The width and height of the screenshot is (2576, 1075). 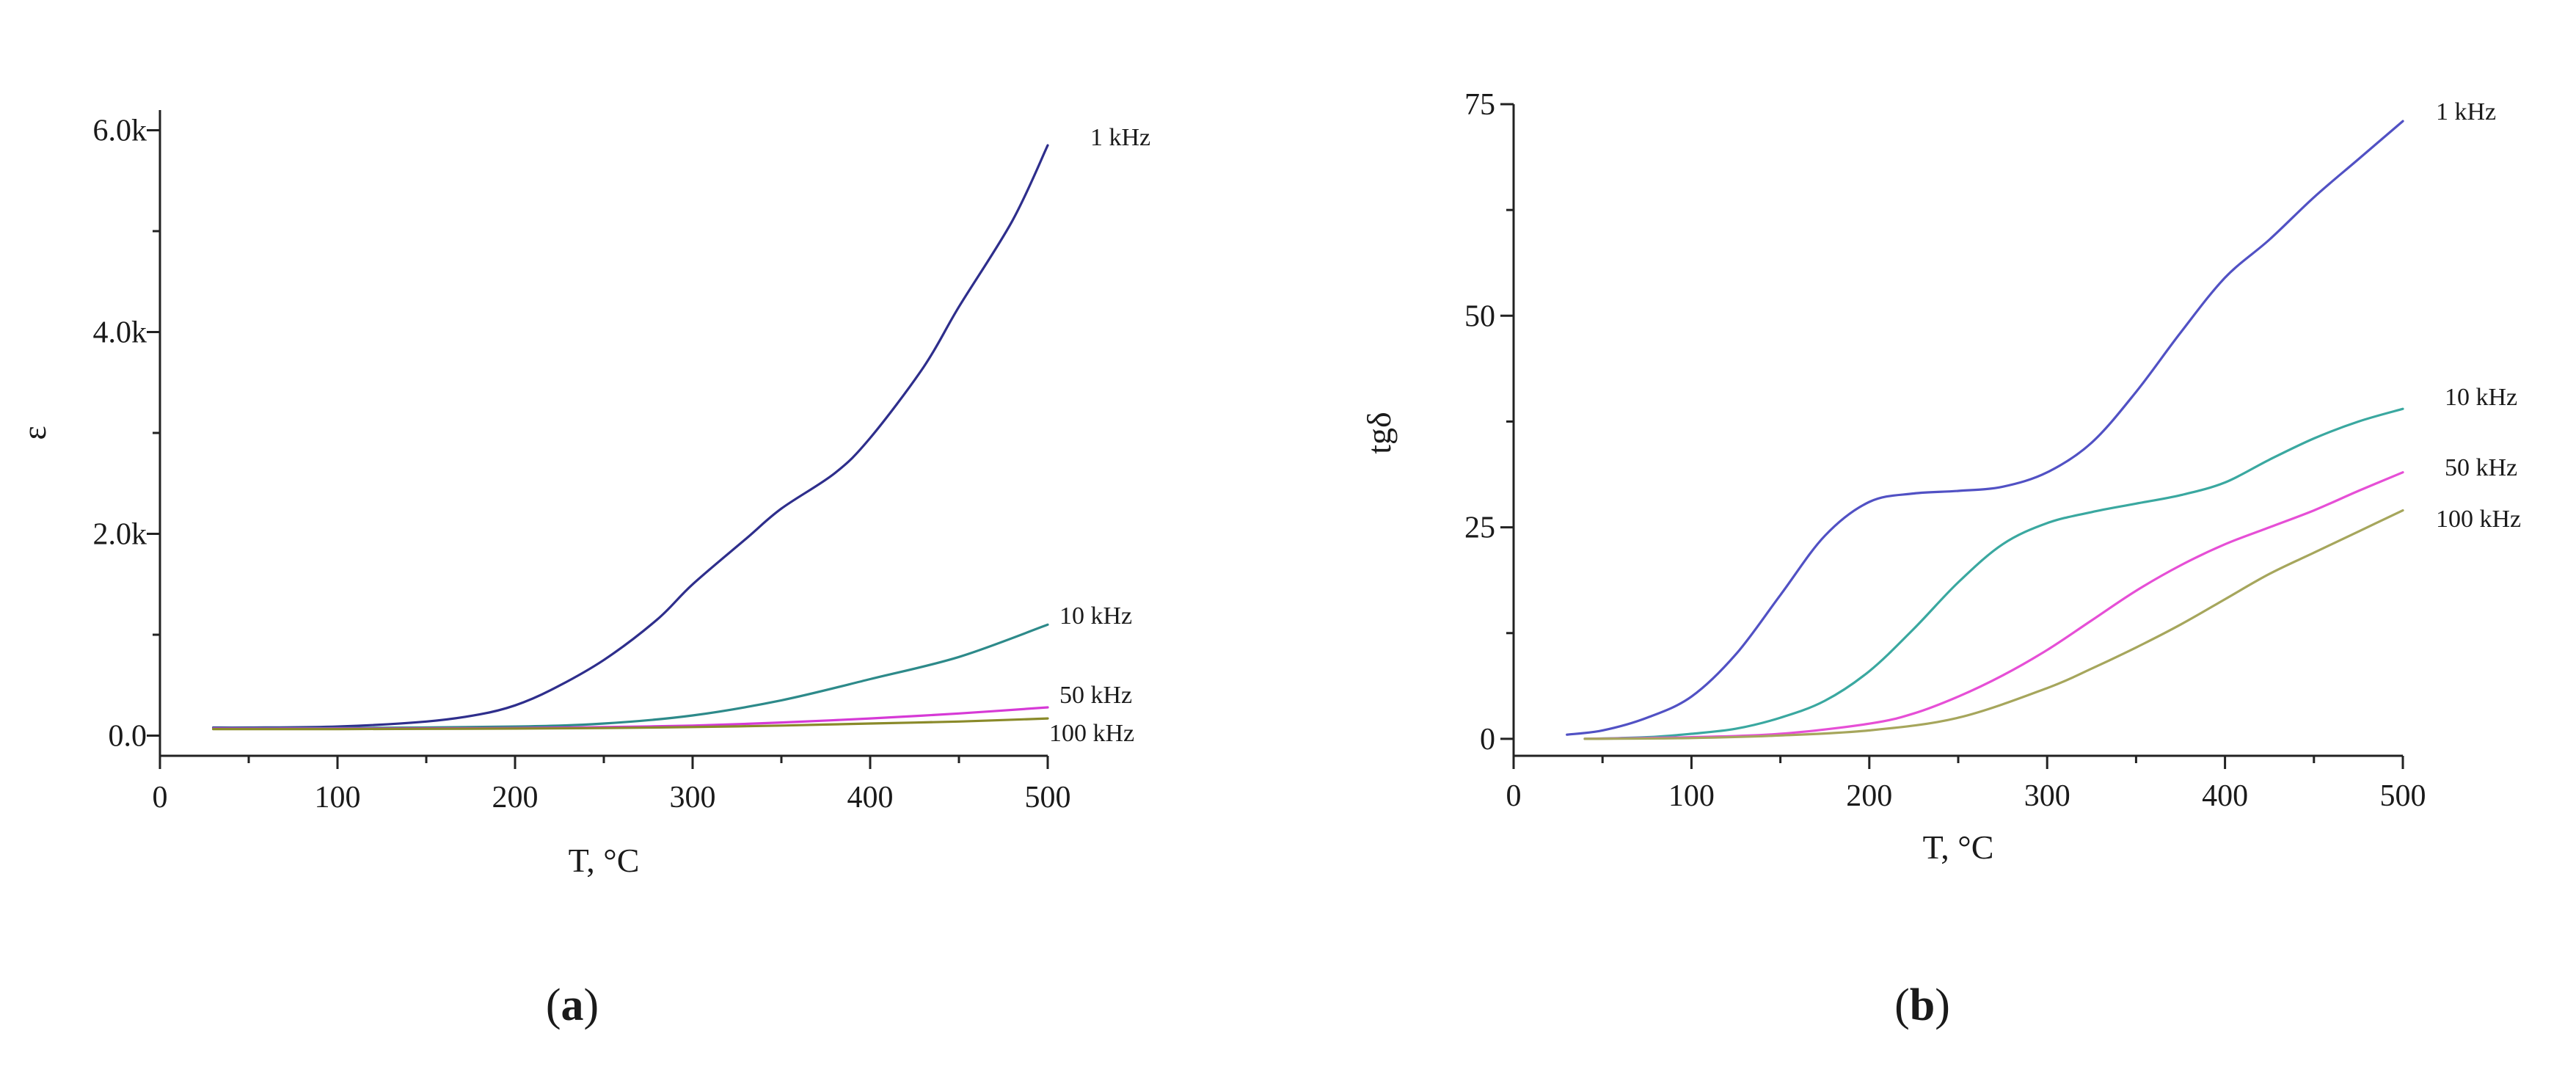 What do you see at coordinates (2403, 796) in the screenshot?
I see `panel-b-x-tick-label: 500` at bounding box center [2403, 796].